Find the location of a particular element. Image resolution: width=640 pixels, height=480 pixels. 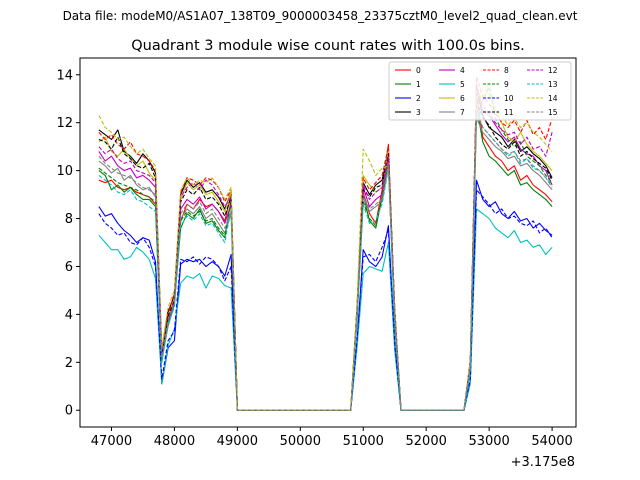

legend-label-7: 7 is located at coordinates (462, 112).